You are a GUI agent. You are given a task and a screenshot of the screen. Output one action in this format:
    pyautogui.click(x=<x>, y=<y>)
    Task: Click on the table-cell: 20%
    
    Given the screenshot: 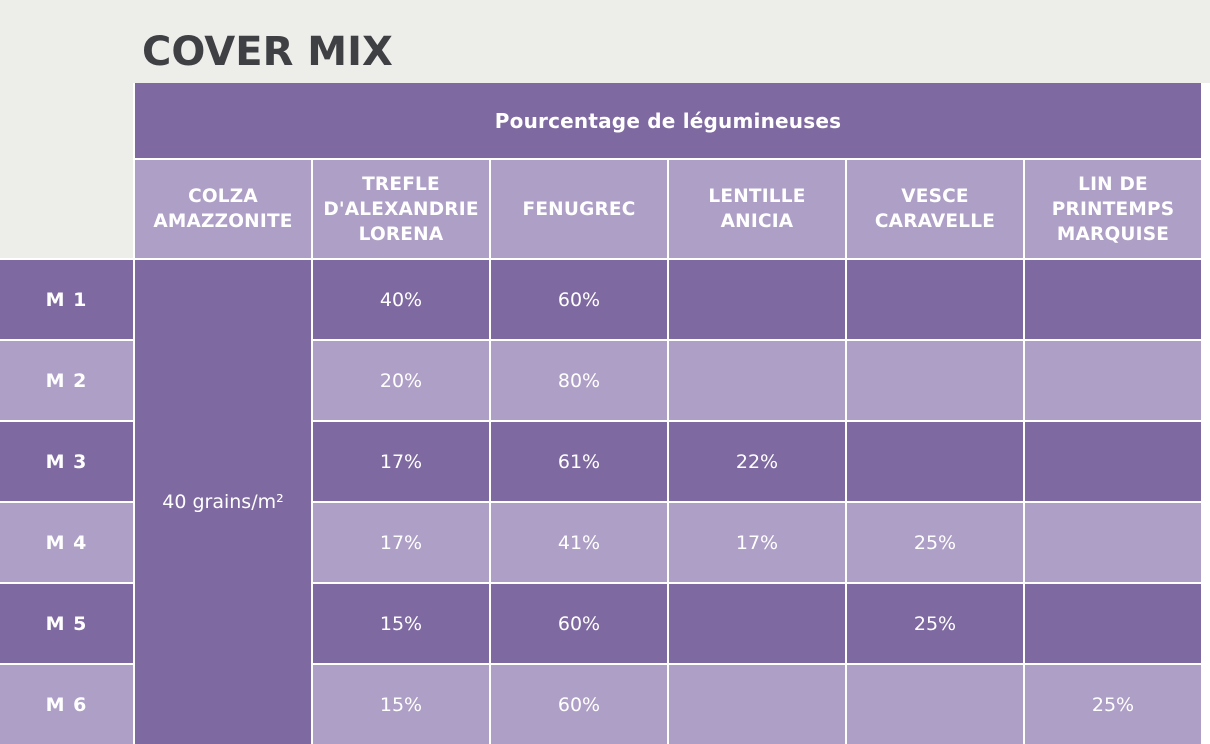 What is the action you would take?
    pyautogui.click(x=401, y=380)
    